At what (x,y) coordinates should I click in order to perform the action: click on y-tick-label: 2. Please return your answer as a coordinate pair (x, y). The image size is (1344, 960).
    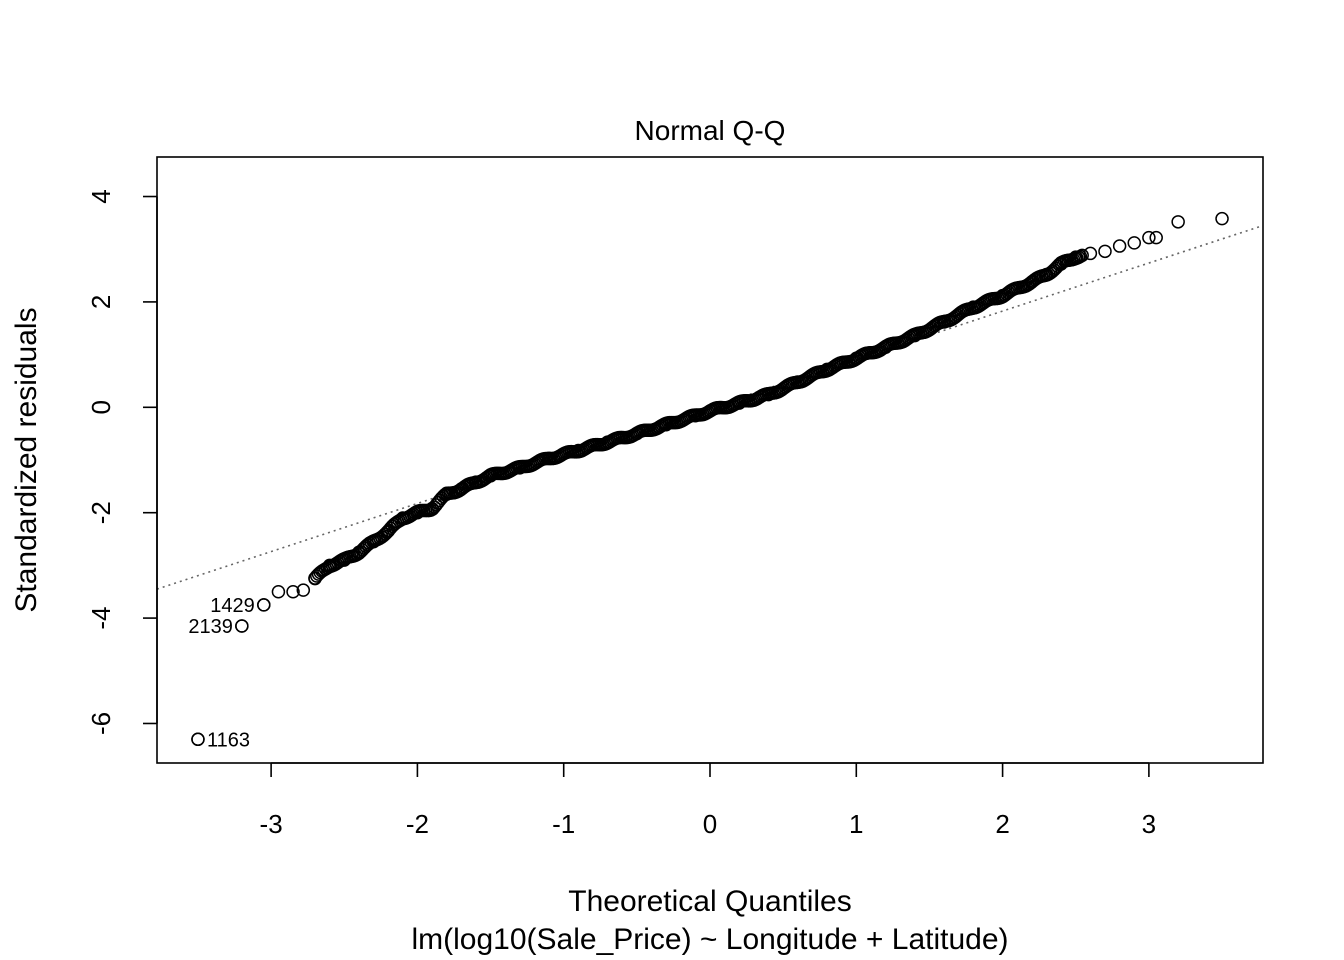
    Looking at the image, I should click on (101, 302).